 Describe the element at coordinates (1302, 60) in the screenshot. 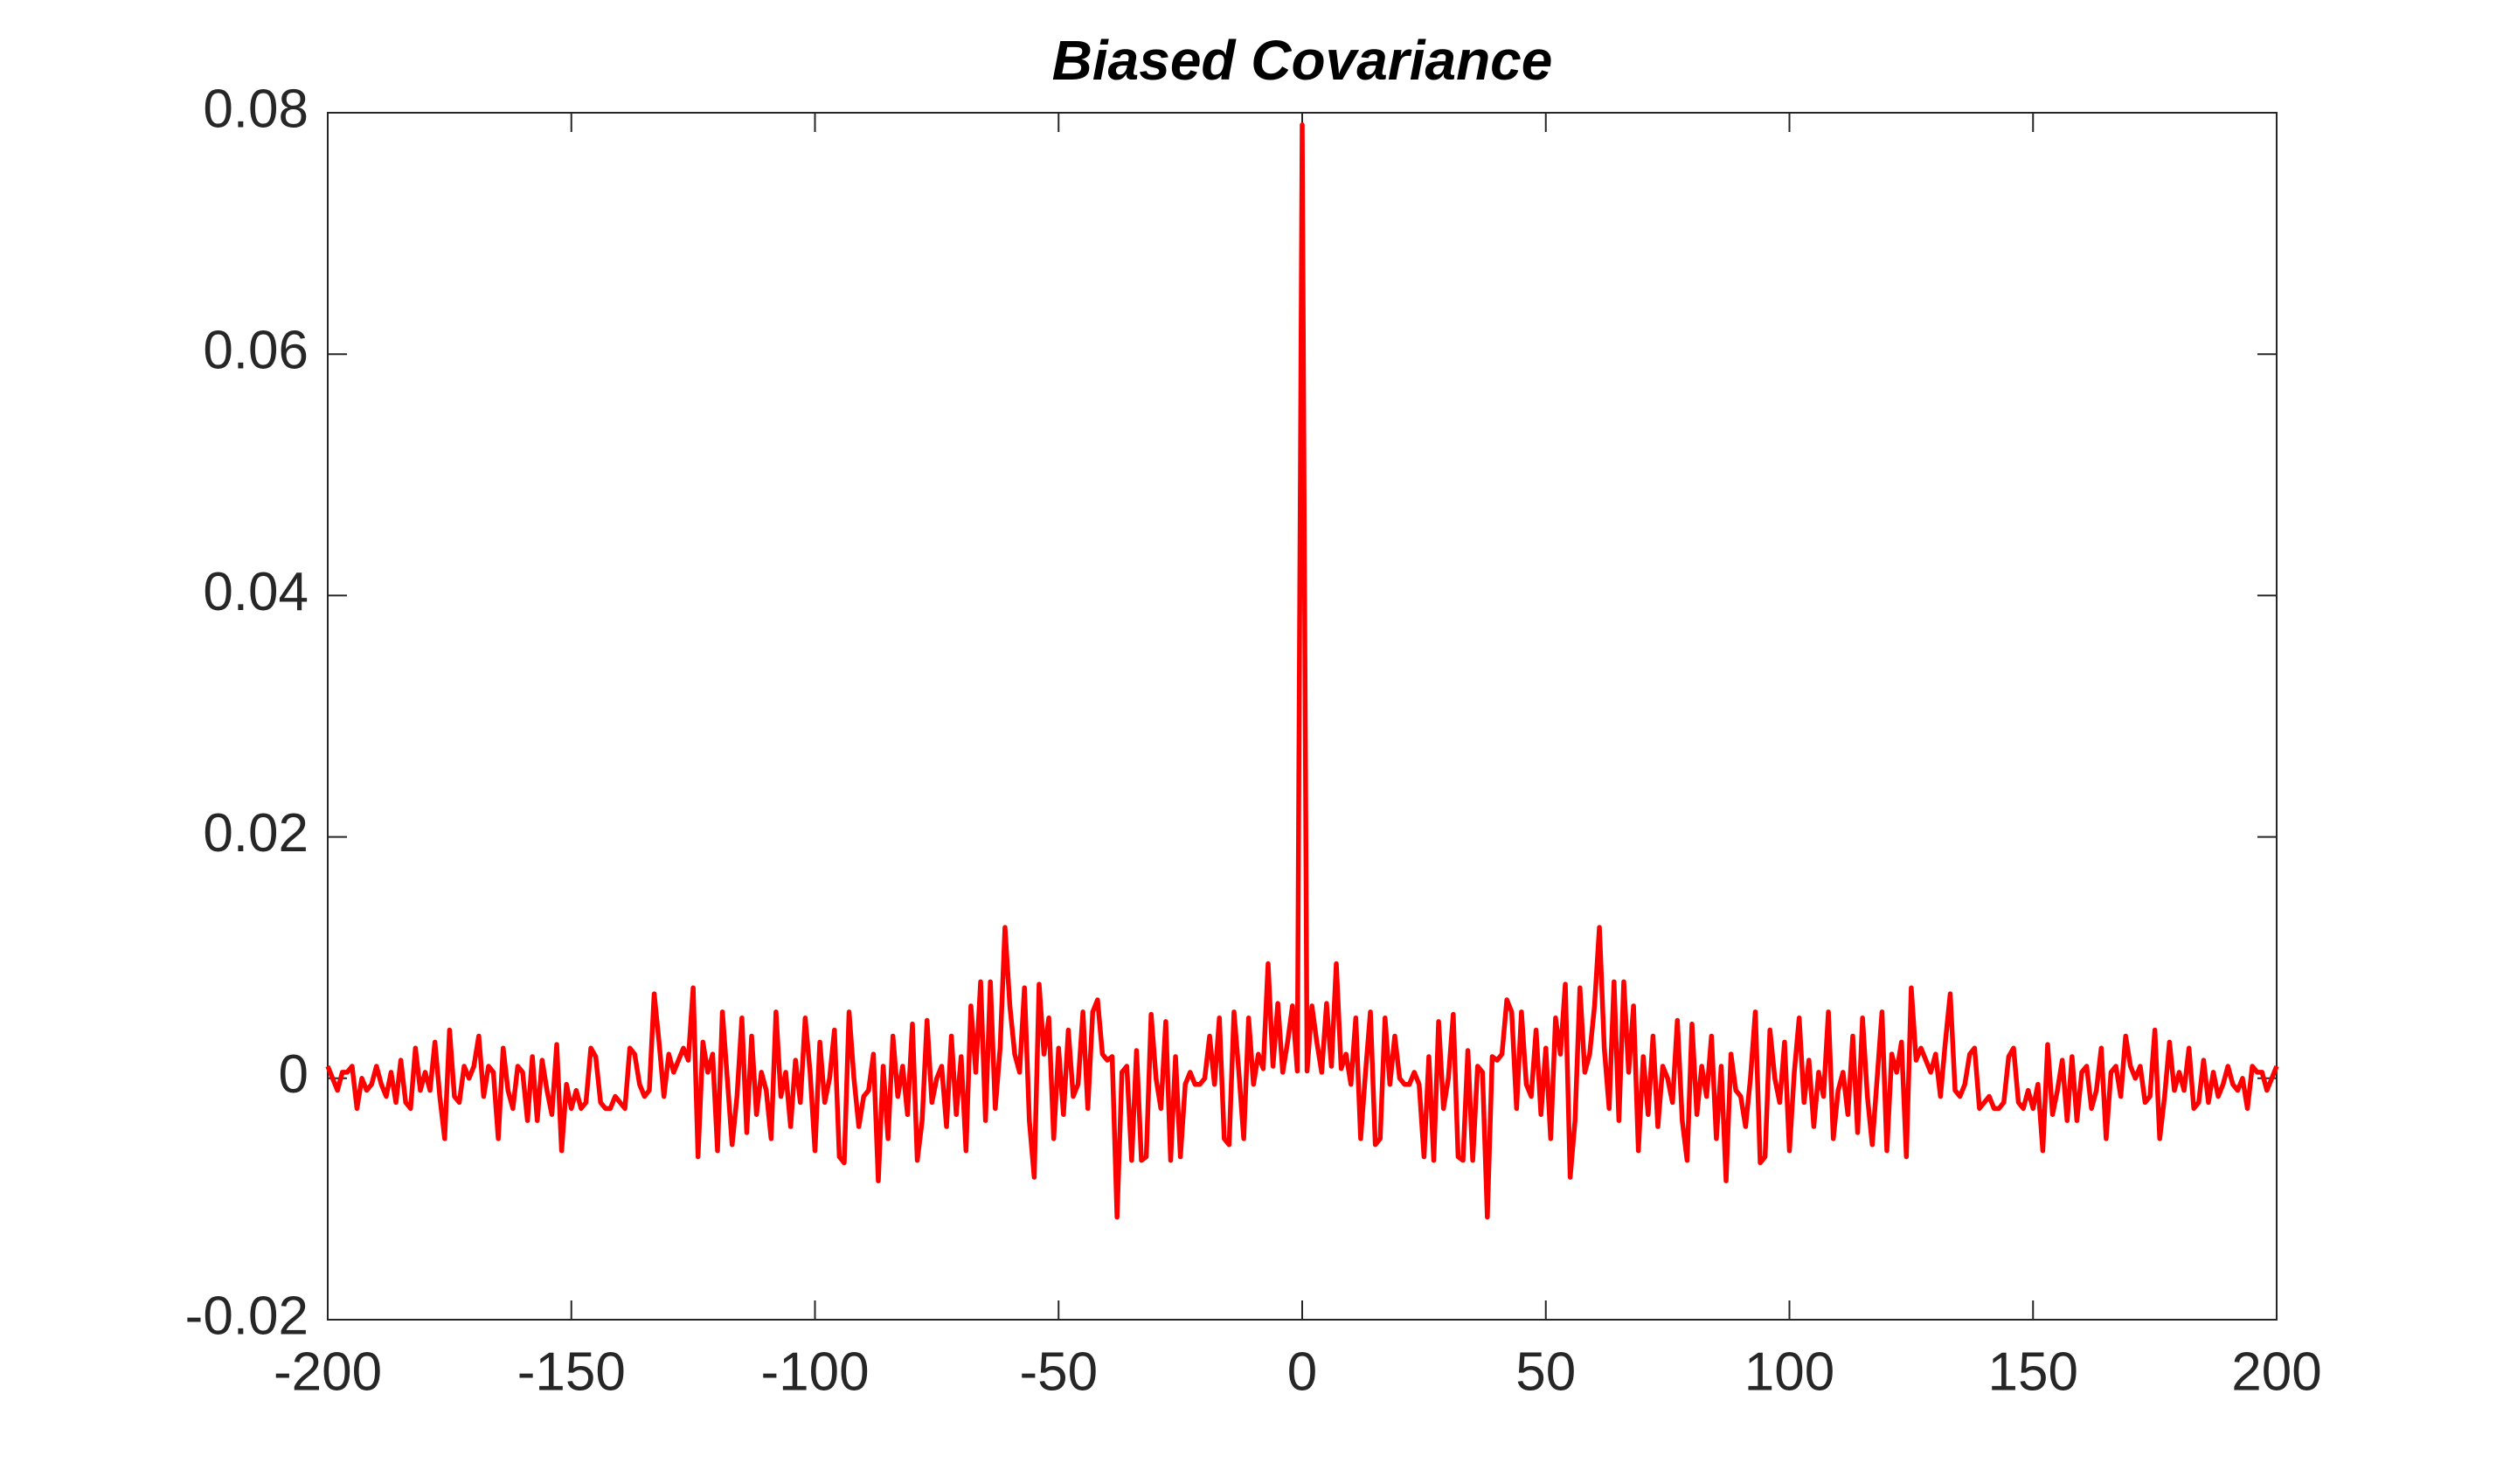

I see `chart-title: Biased Covariance` at that location.